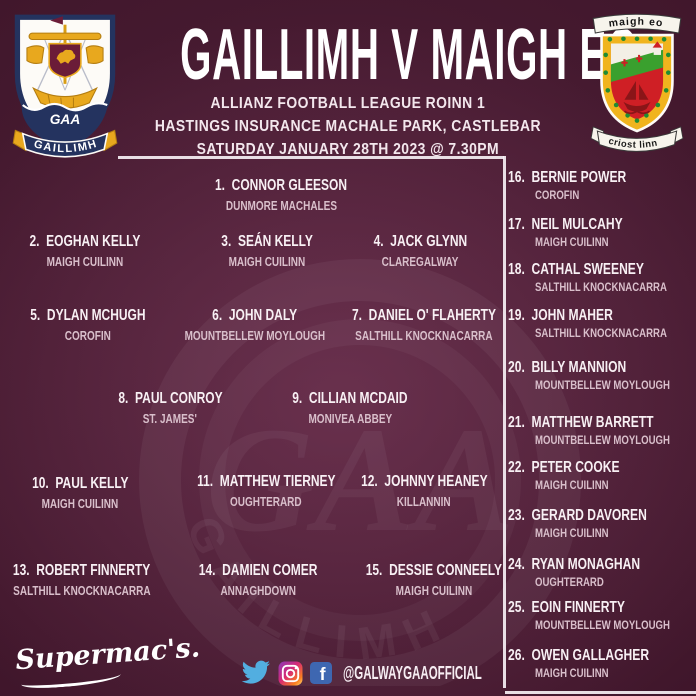 This screenshot has width=696, height=696. What do you see at coordinates (80, 483) in the screenshot?
I see `player-number-name: 10. PAUL KELLY` at bounding box center [80, 483].